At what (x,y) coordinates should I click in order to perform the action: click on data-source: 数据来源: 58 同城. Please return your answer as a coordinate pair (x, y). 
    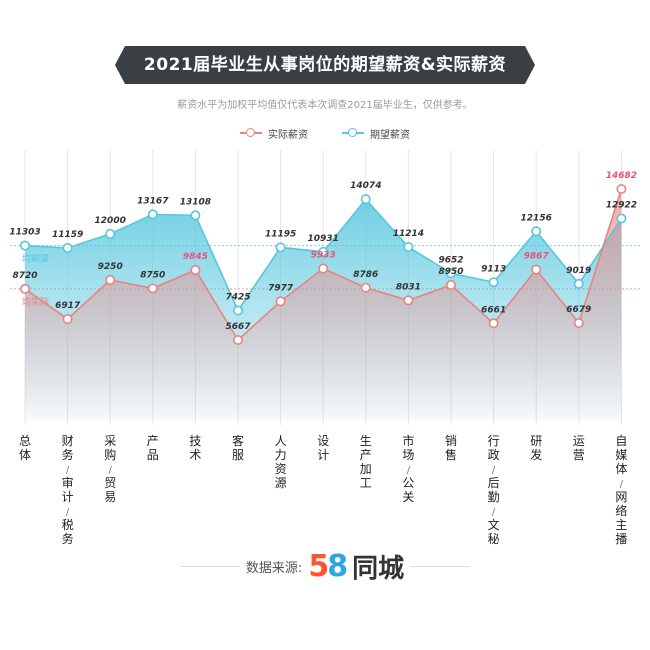
    Looking at the image, I should click on (325, 566).